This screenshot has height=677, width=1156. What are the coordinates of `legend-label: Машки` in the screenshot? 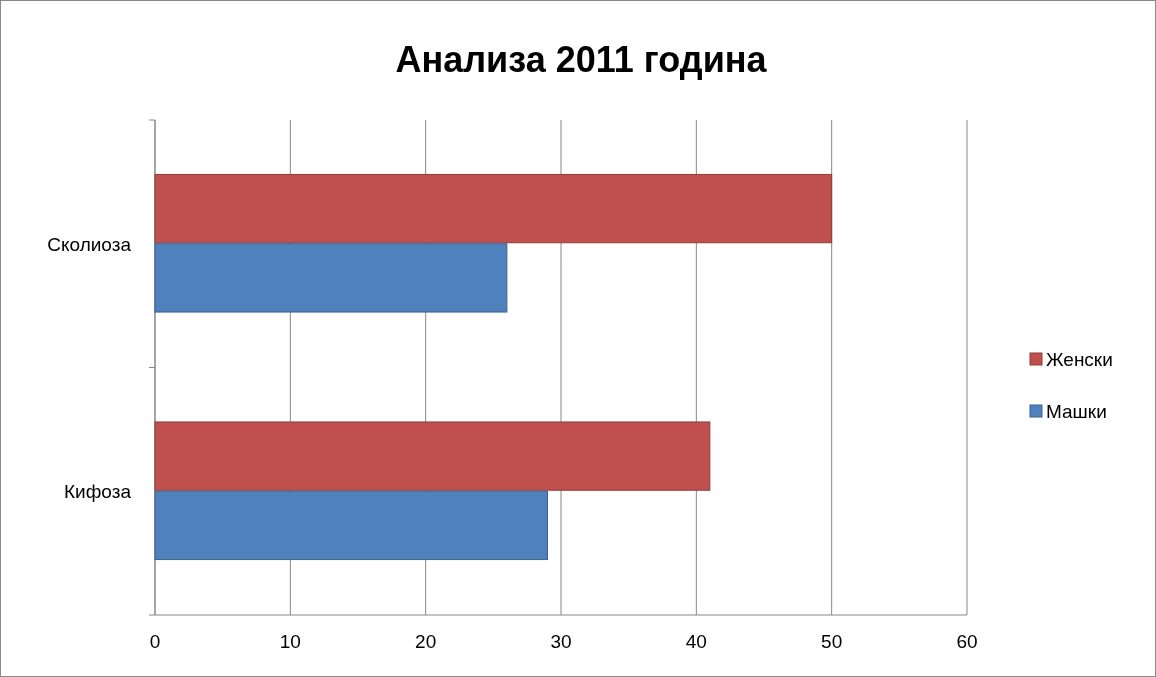 It's located at (1076, 411).